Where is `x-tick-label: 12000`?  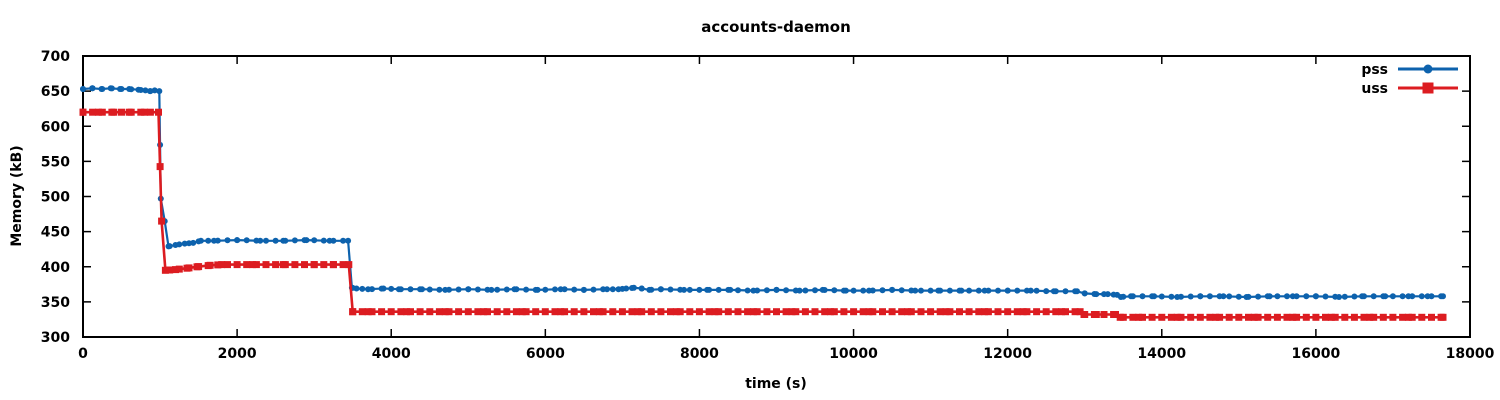
x-tick-label: 12000 is located at coordinates (1007, 354).